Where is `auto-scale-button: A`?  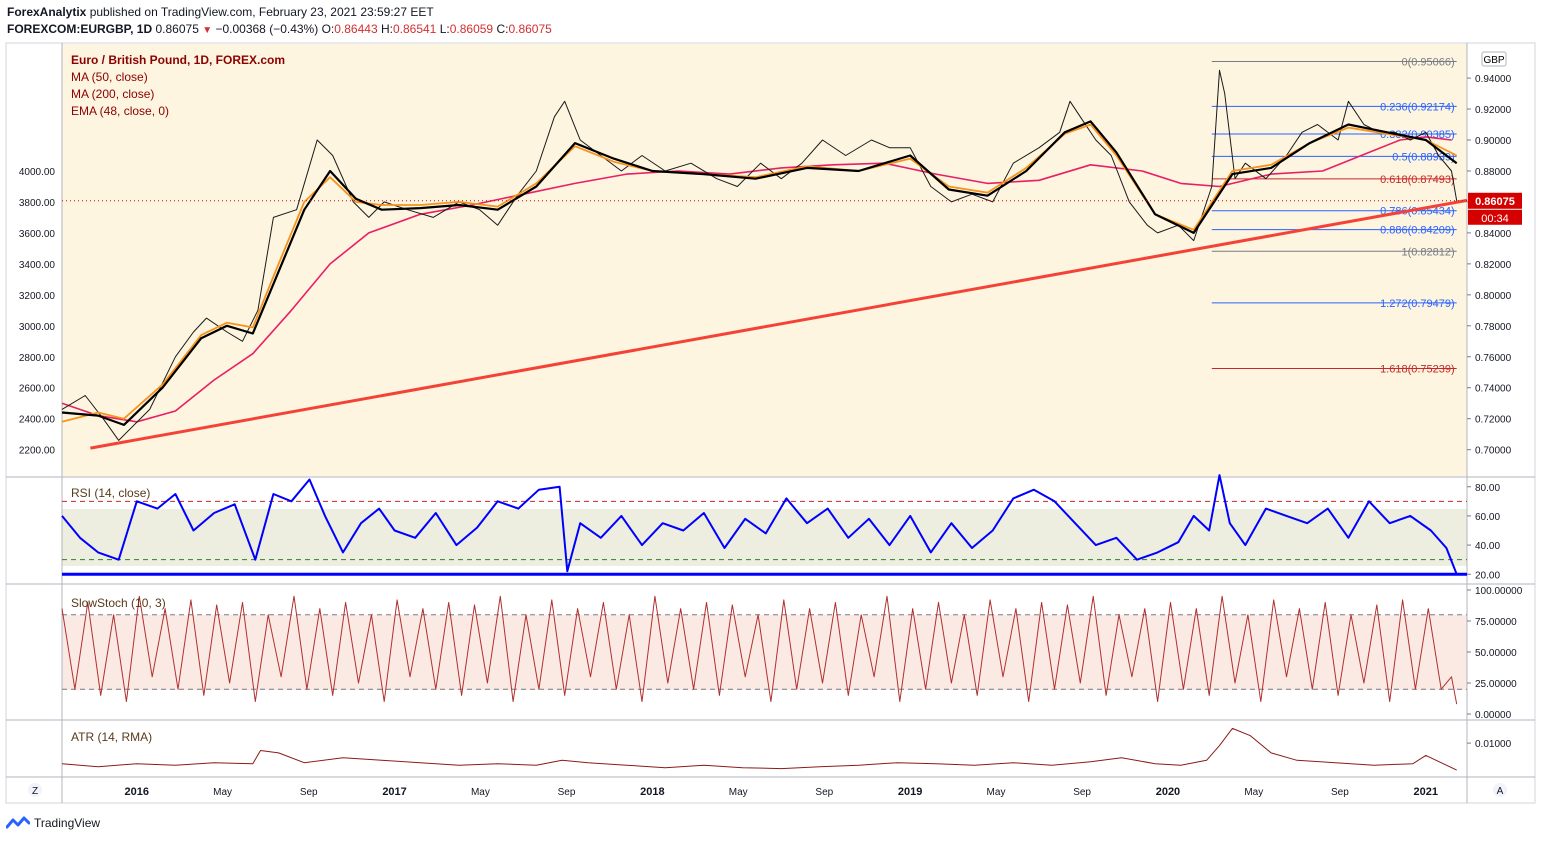
auto-scale-button: A is located at coordinates (1500, 790).